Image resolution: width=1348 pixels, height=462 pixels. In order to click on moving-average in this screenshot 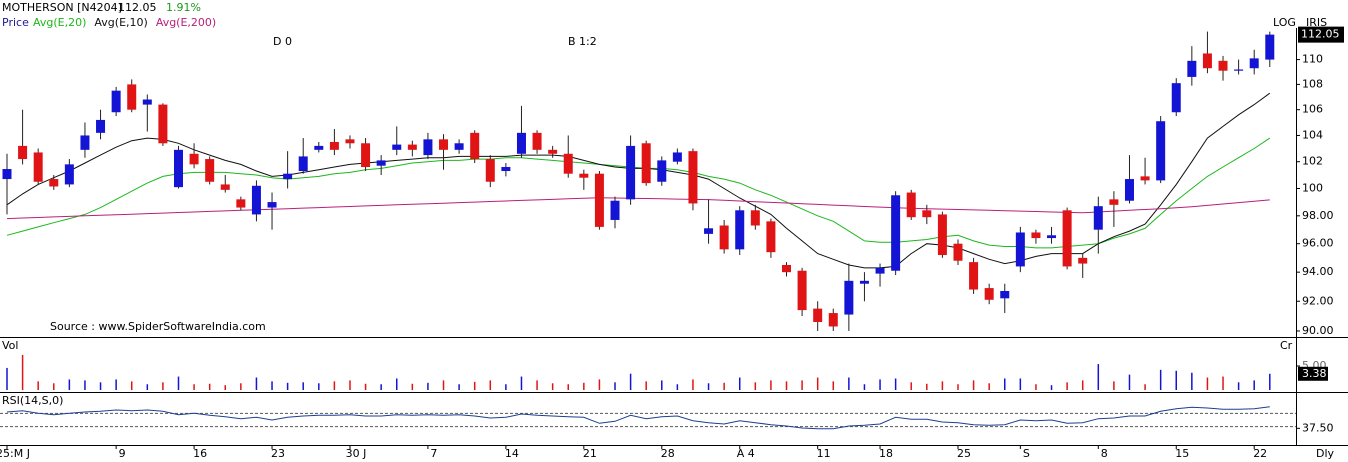, I will do `click(638, 208)`.